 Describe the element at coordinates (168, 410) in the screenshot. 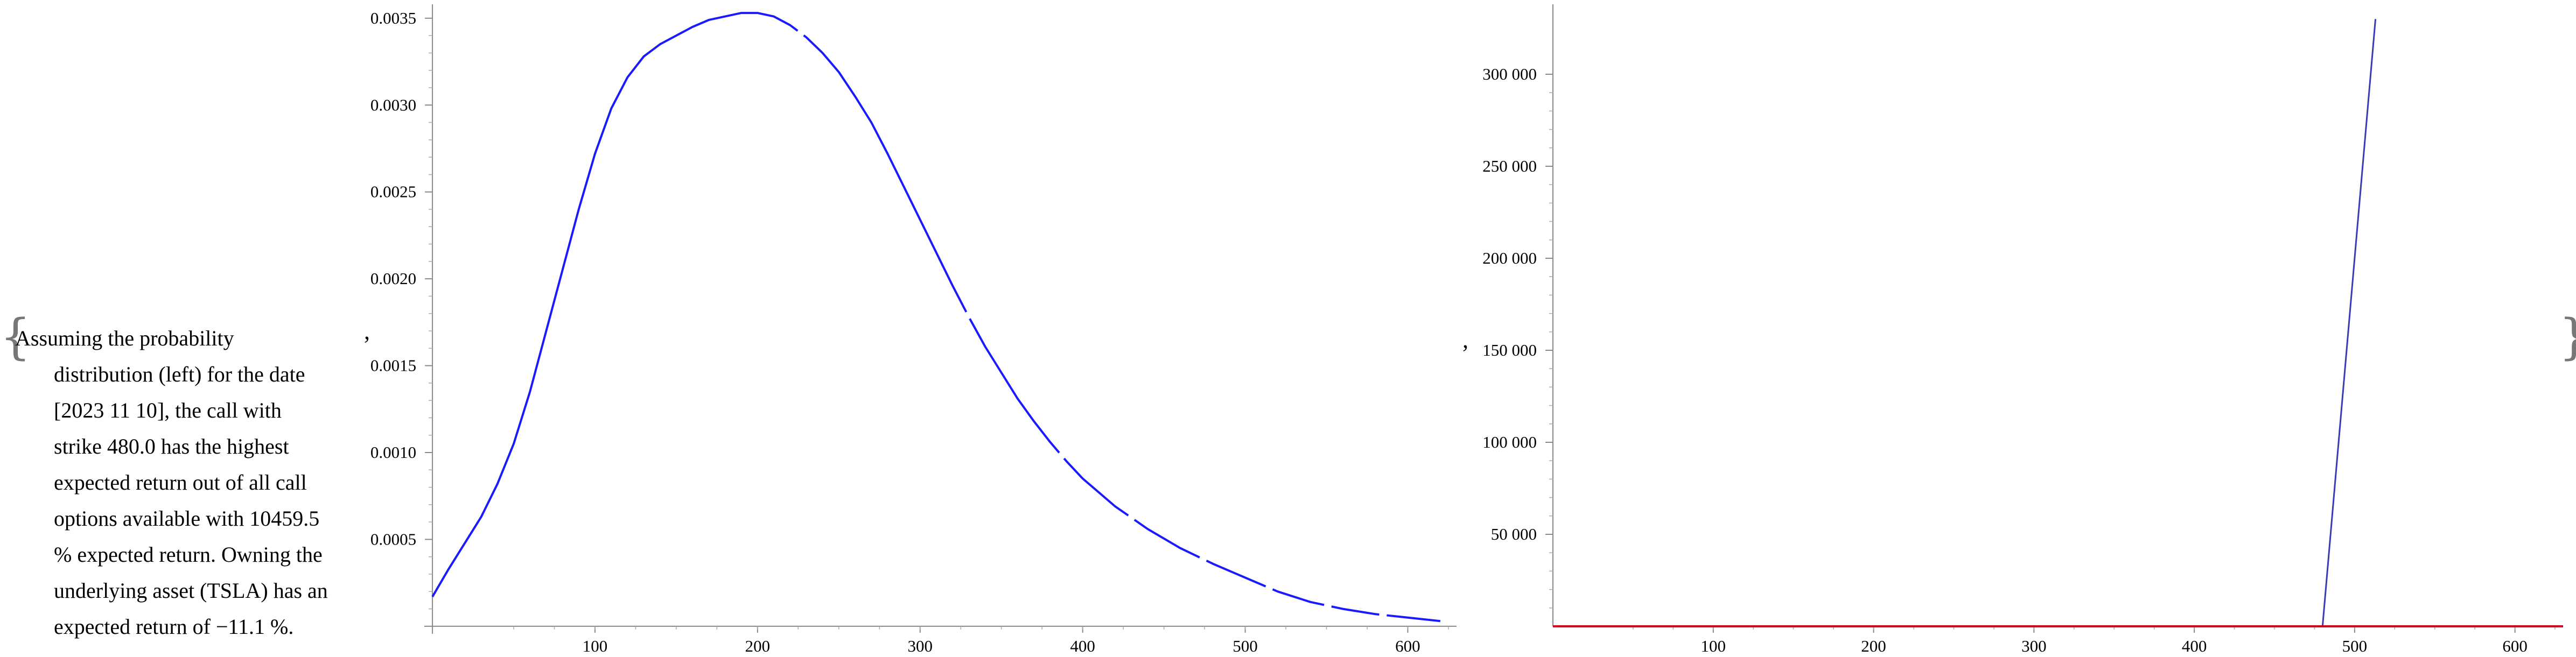

I see `summary-line: [2023 11 10], the call with` at that location.